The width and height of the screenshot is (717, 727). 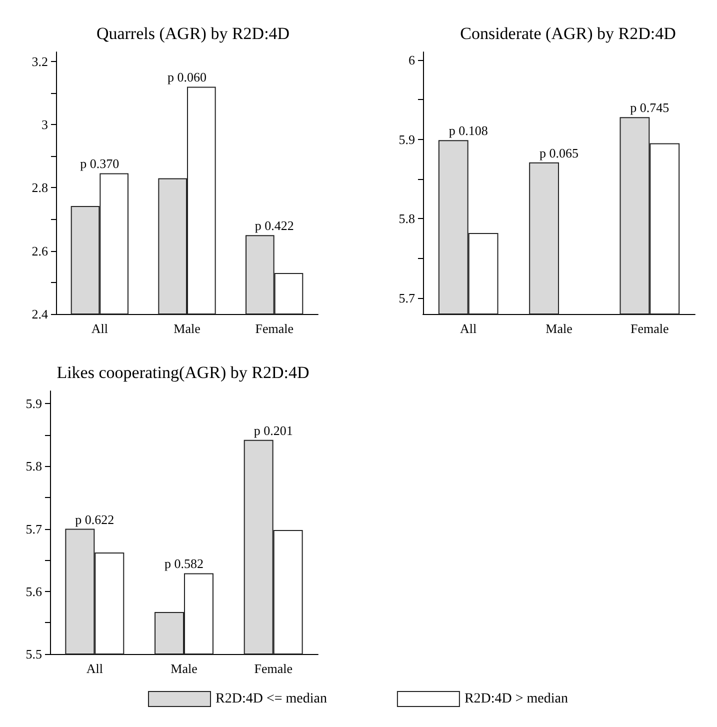 What do you see at coordinates (273, 430) in the screenshot?
I see `annotation: p 0.201` at bounding box center [273, 430].